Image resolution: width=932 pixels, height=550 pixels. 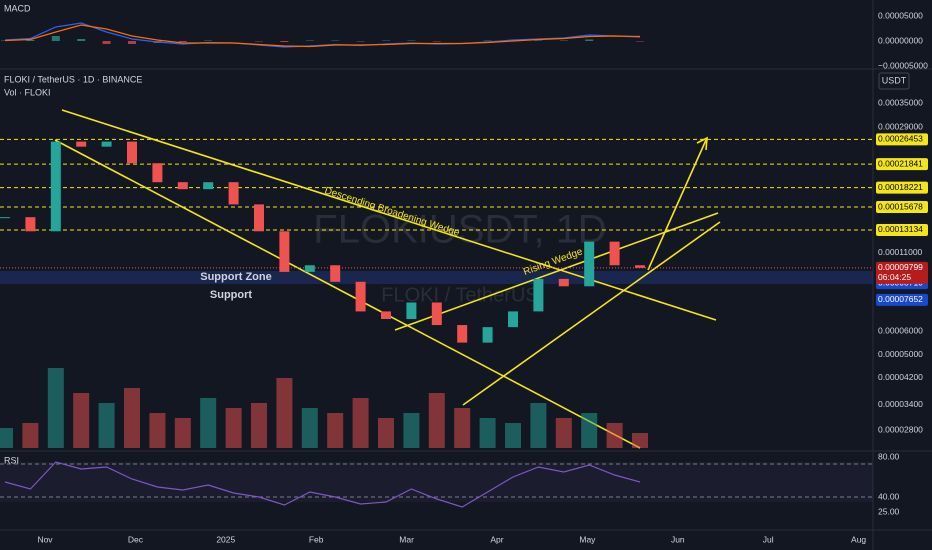 I want to click on pane-title: MACD, so click(x=17, y=8).